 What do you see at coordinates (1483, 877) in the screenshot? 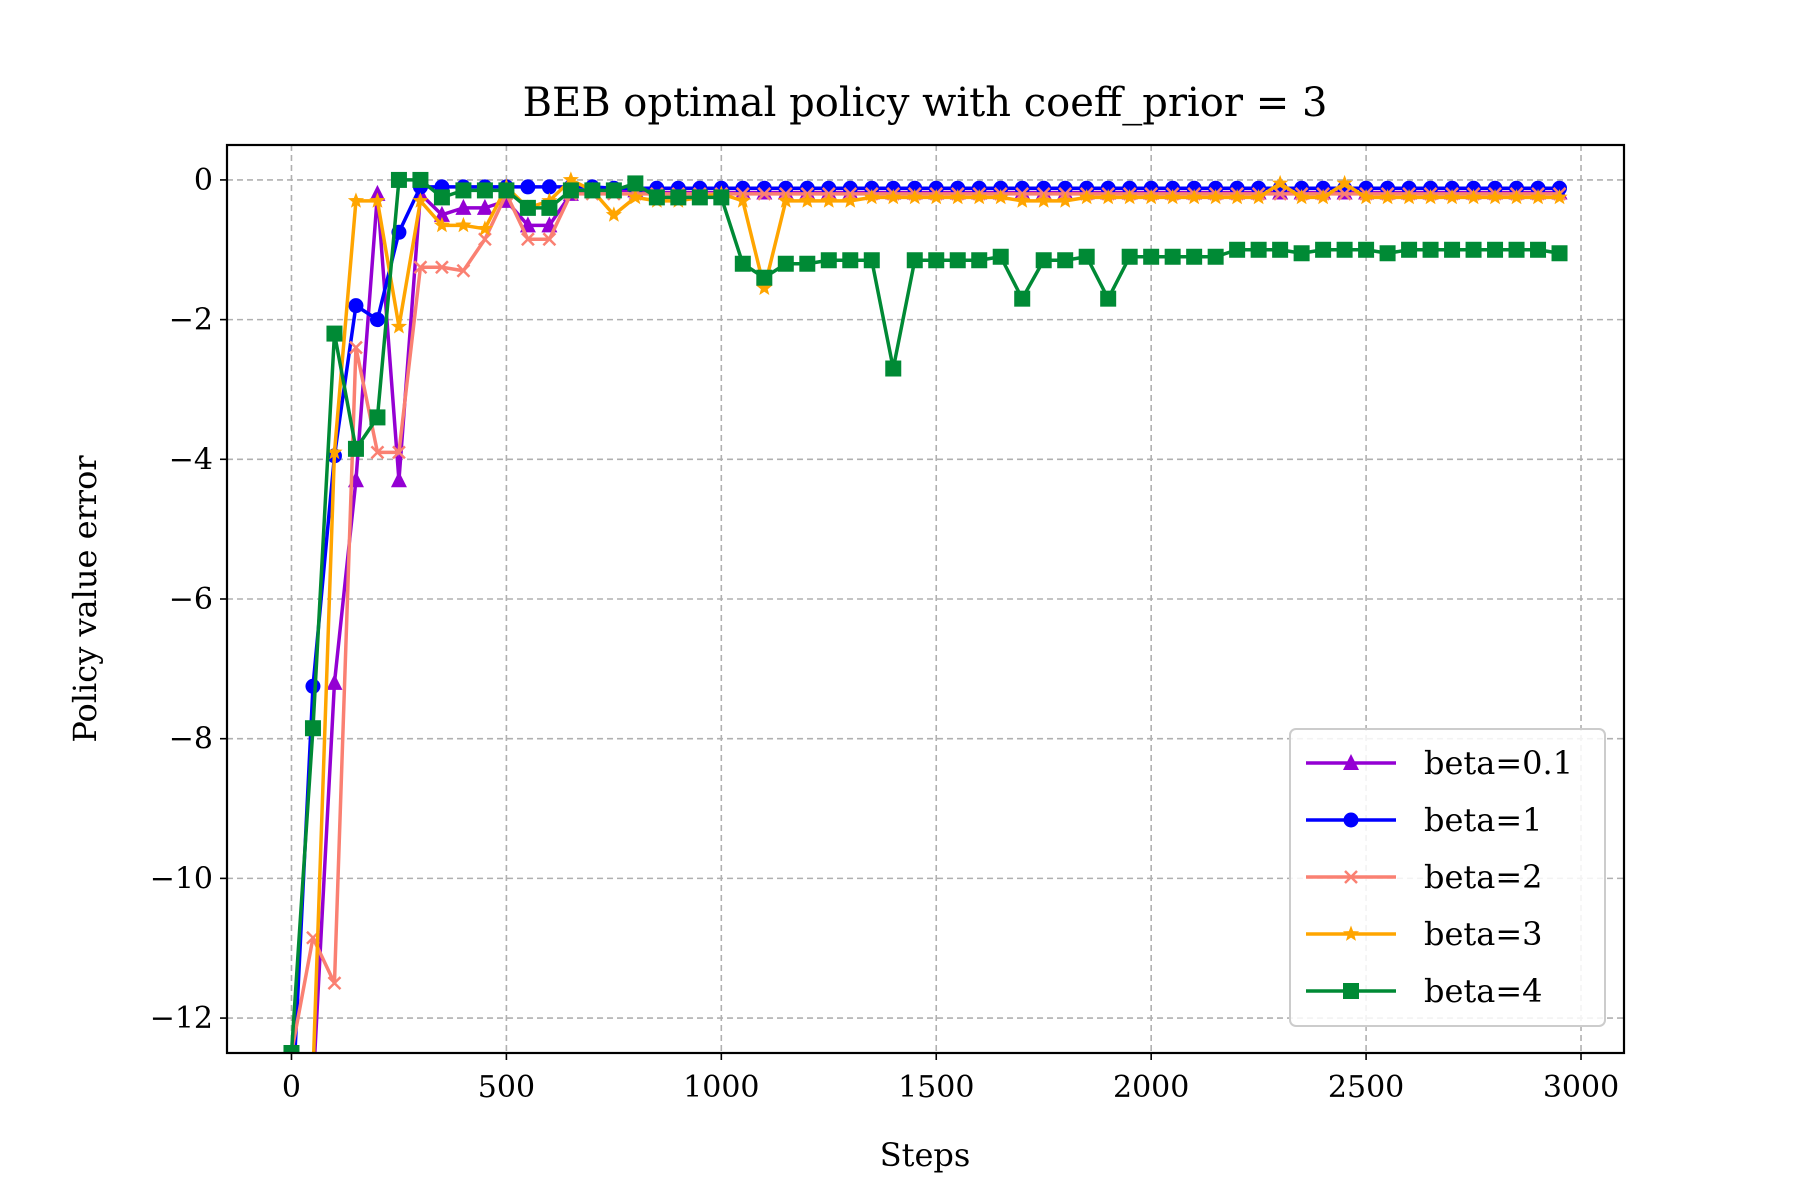
I see `legend-label: beta=2` at bounding box center [1483, 877].